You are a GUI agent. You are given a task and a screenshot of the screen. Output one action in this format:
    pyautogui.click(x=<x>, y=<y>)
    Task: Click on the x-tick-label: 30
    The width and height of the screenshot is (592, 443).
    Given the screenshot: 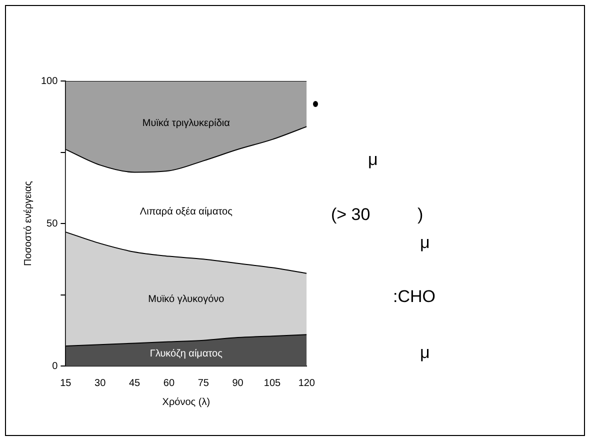 What is the action you would take?
    pyautogui.click(x=100, y=383)
    